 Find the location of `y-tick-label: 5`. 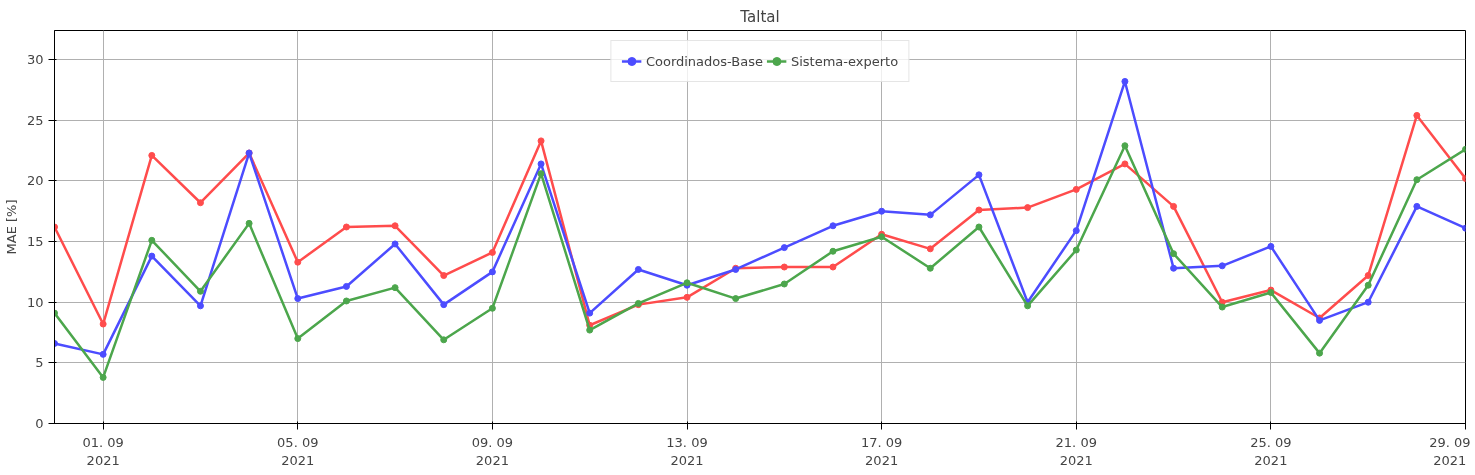

y-tick-label: 5 is located at coordinates (39, 363).